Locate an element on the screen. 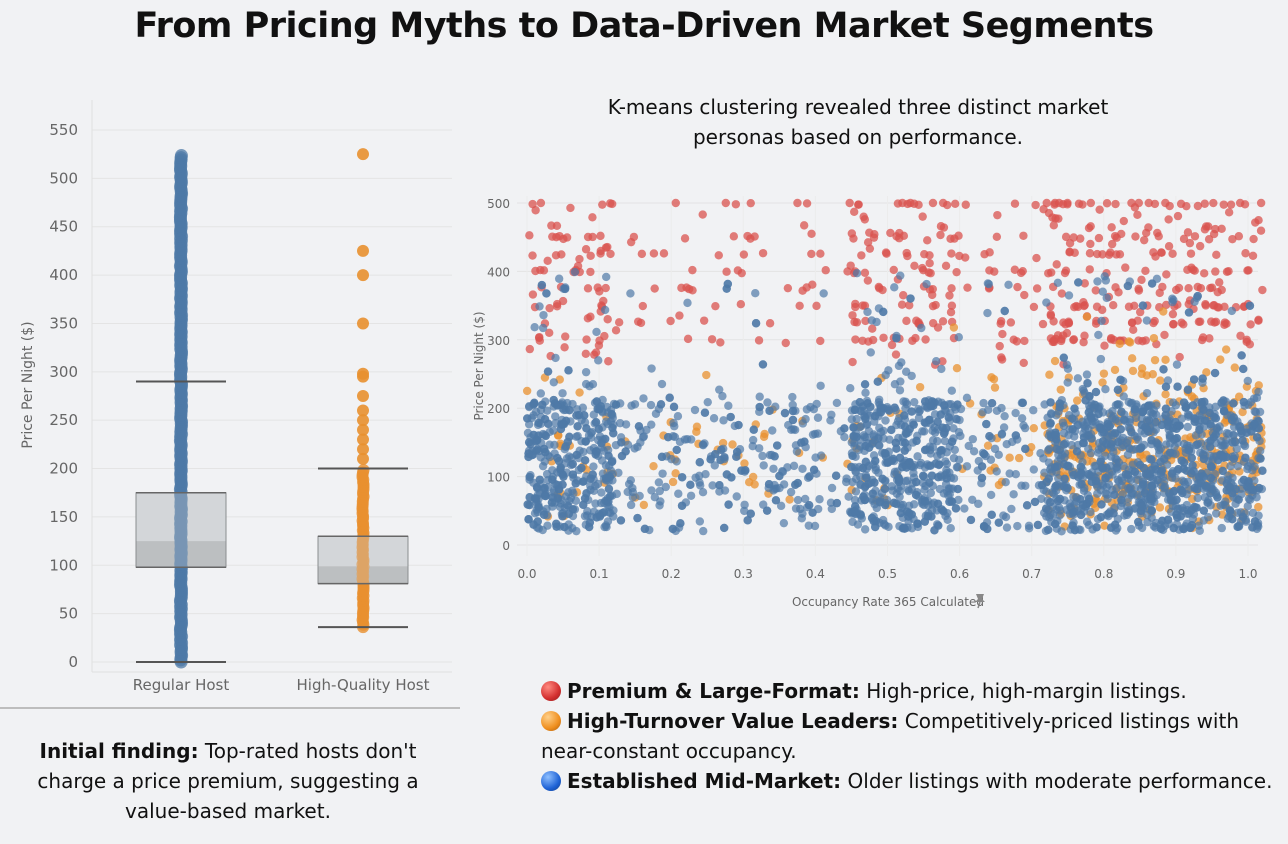  scatter-y-tick-label: 0 is located at coordinates (506, 546).